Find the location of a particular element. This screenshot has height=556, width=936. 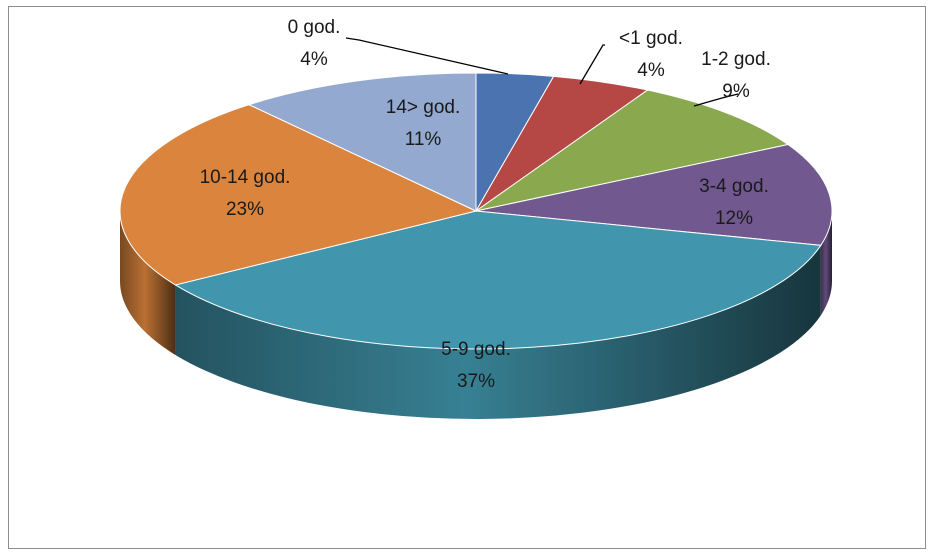

slice-14-god is located at coordinates (362, 142).